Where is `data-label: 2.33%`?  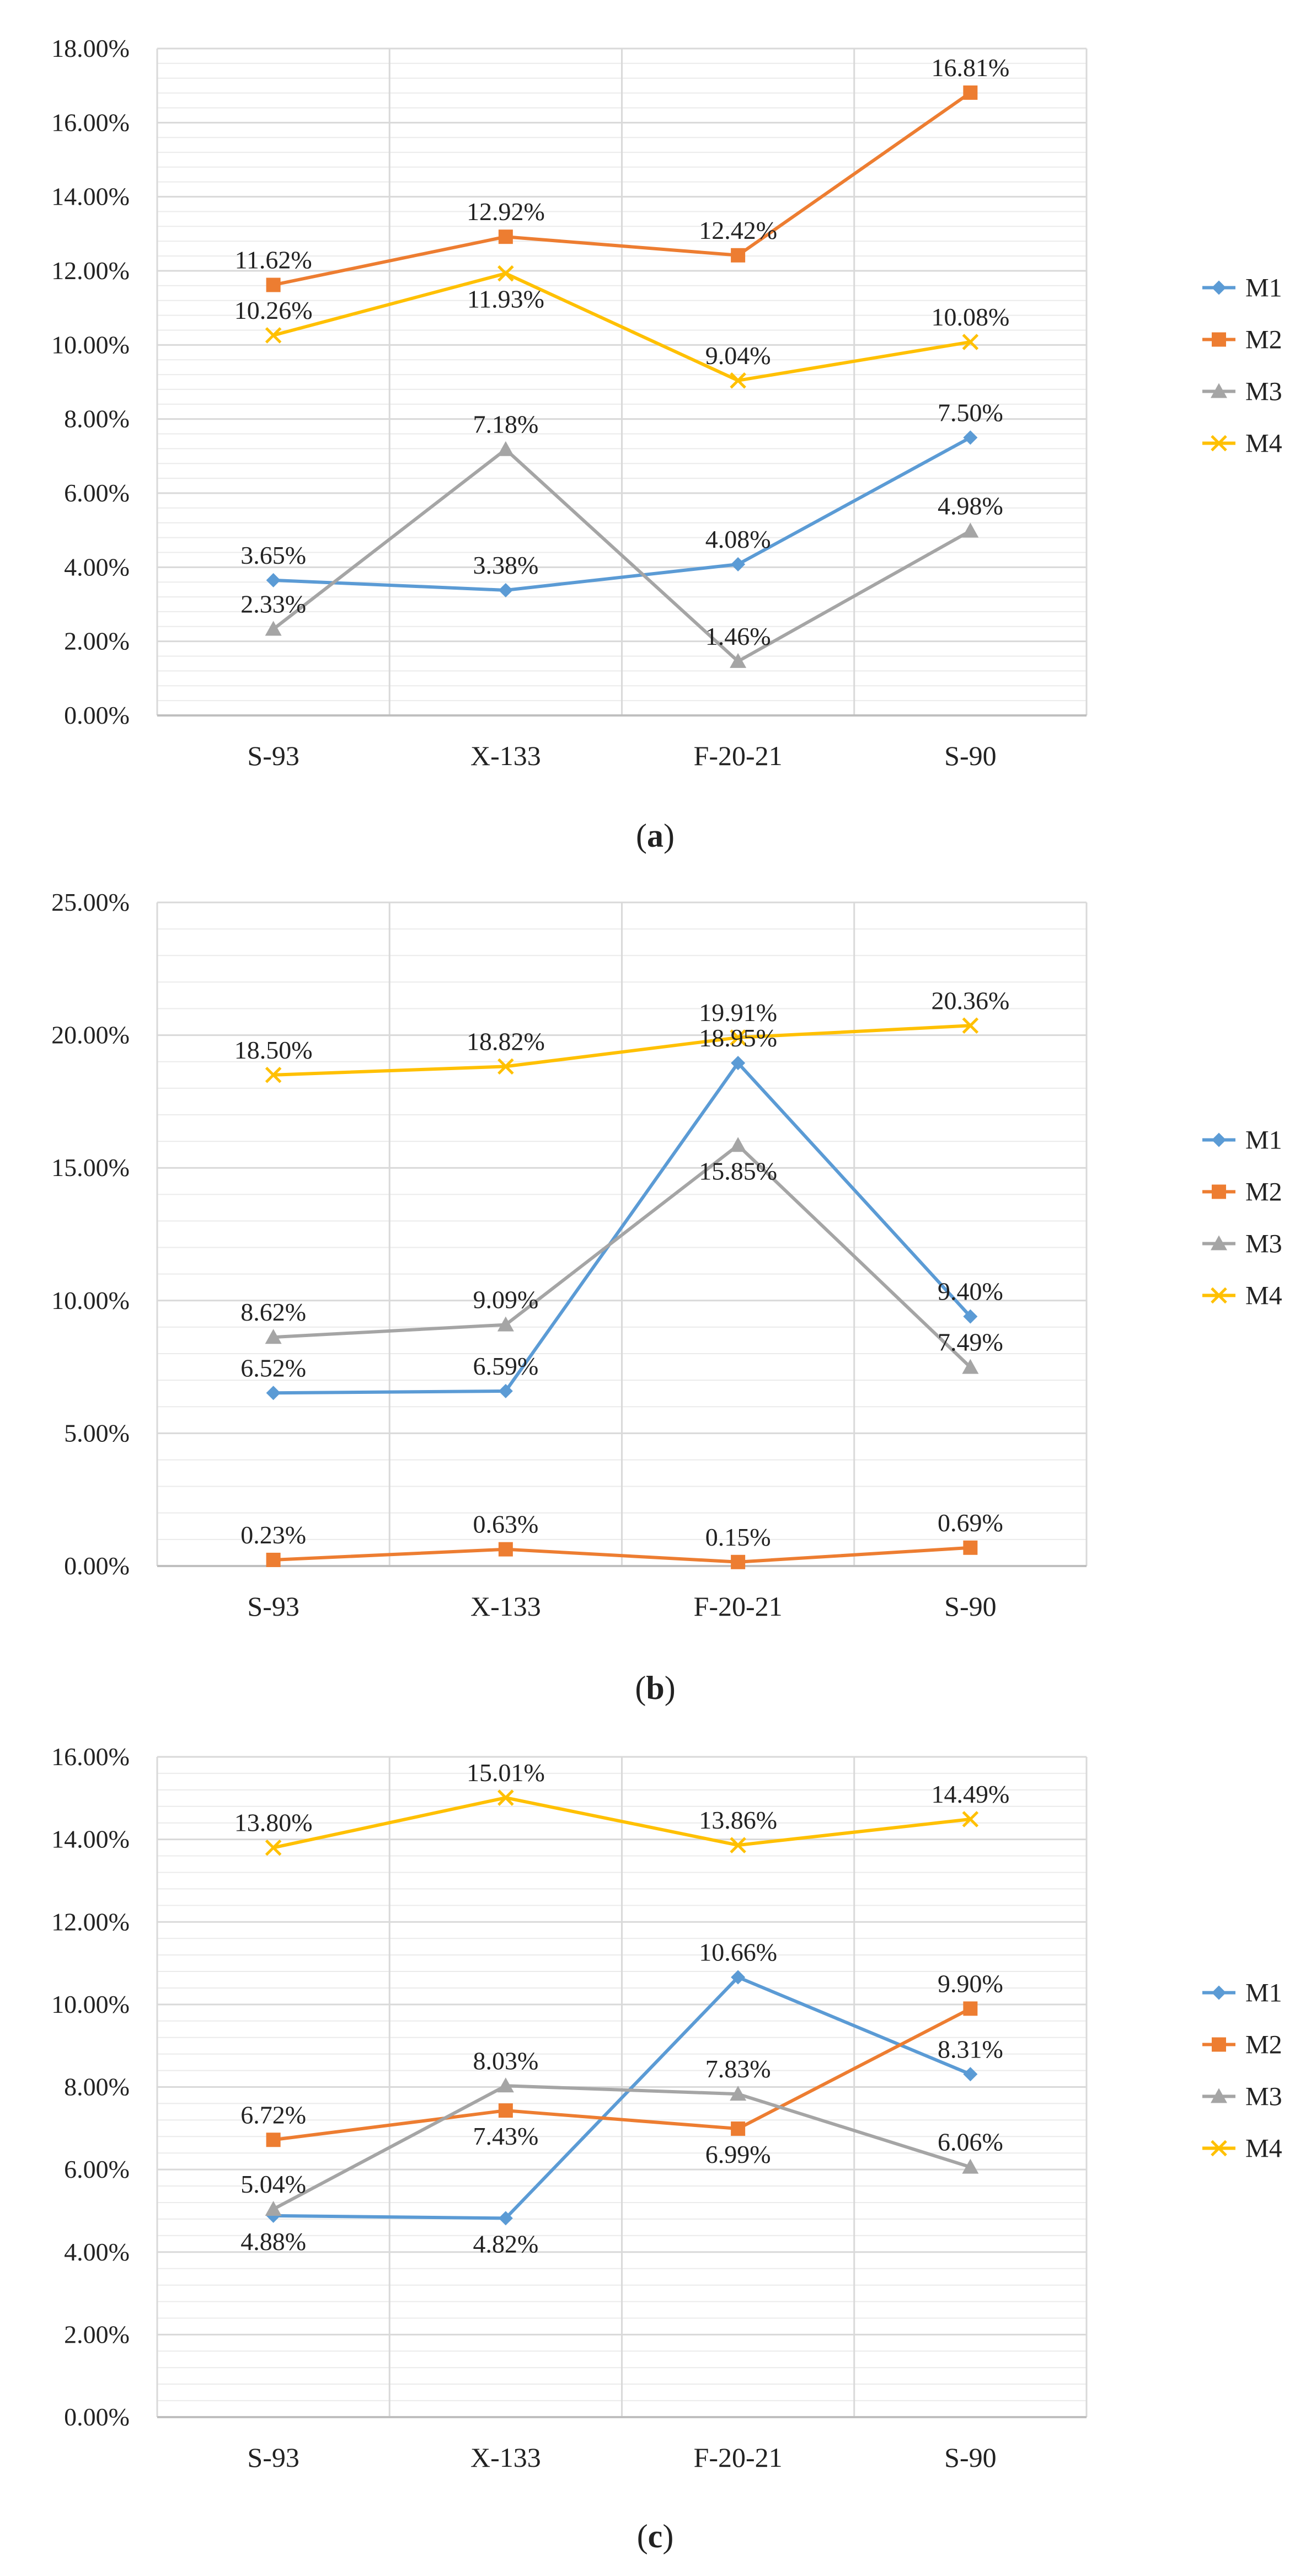
data-label: 2.33% is located at coordinates (273, 604).